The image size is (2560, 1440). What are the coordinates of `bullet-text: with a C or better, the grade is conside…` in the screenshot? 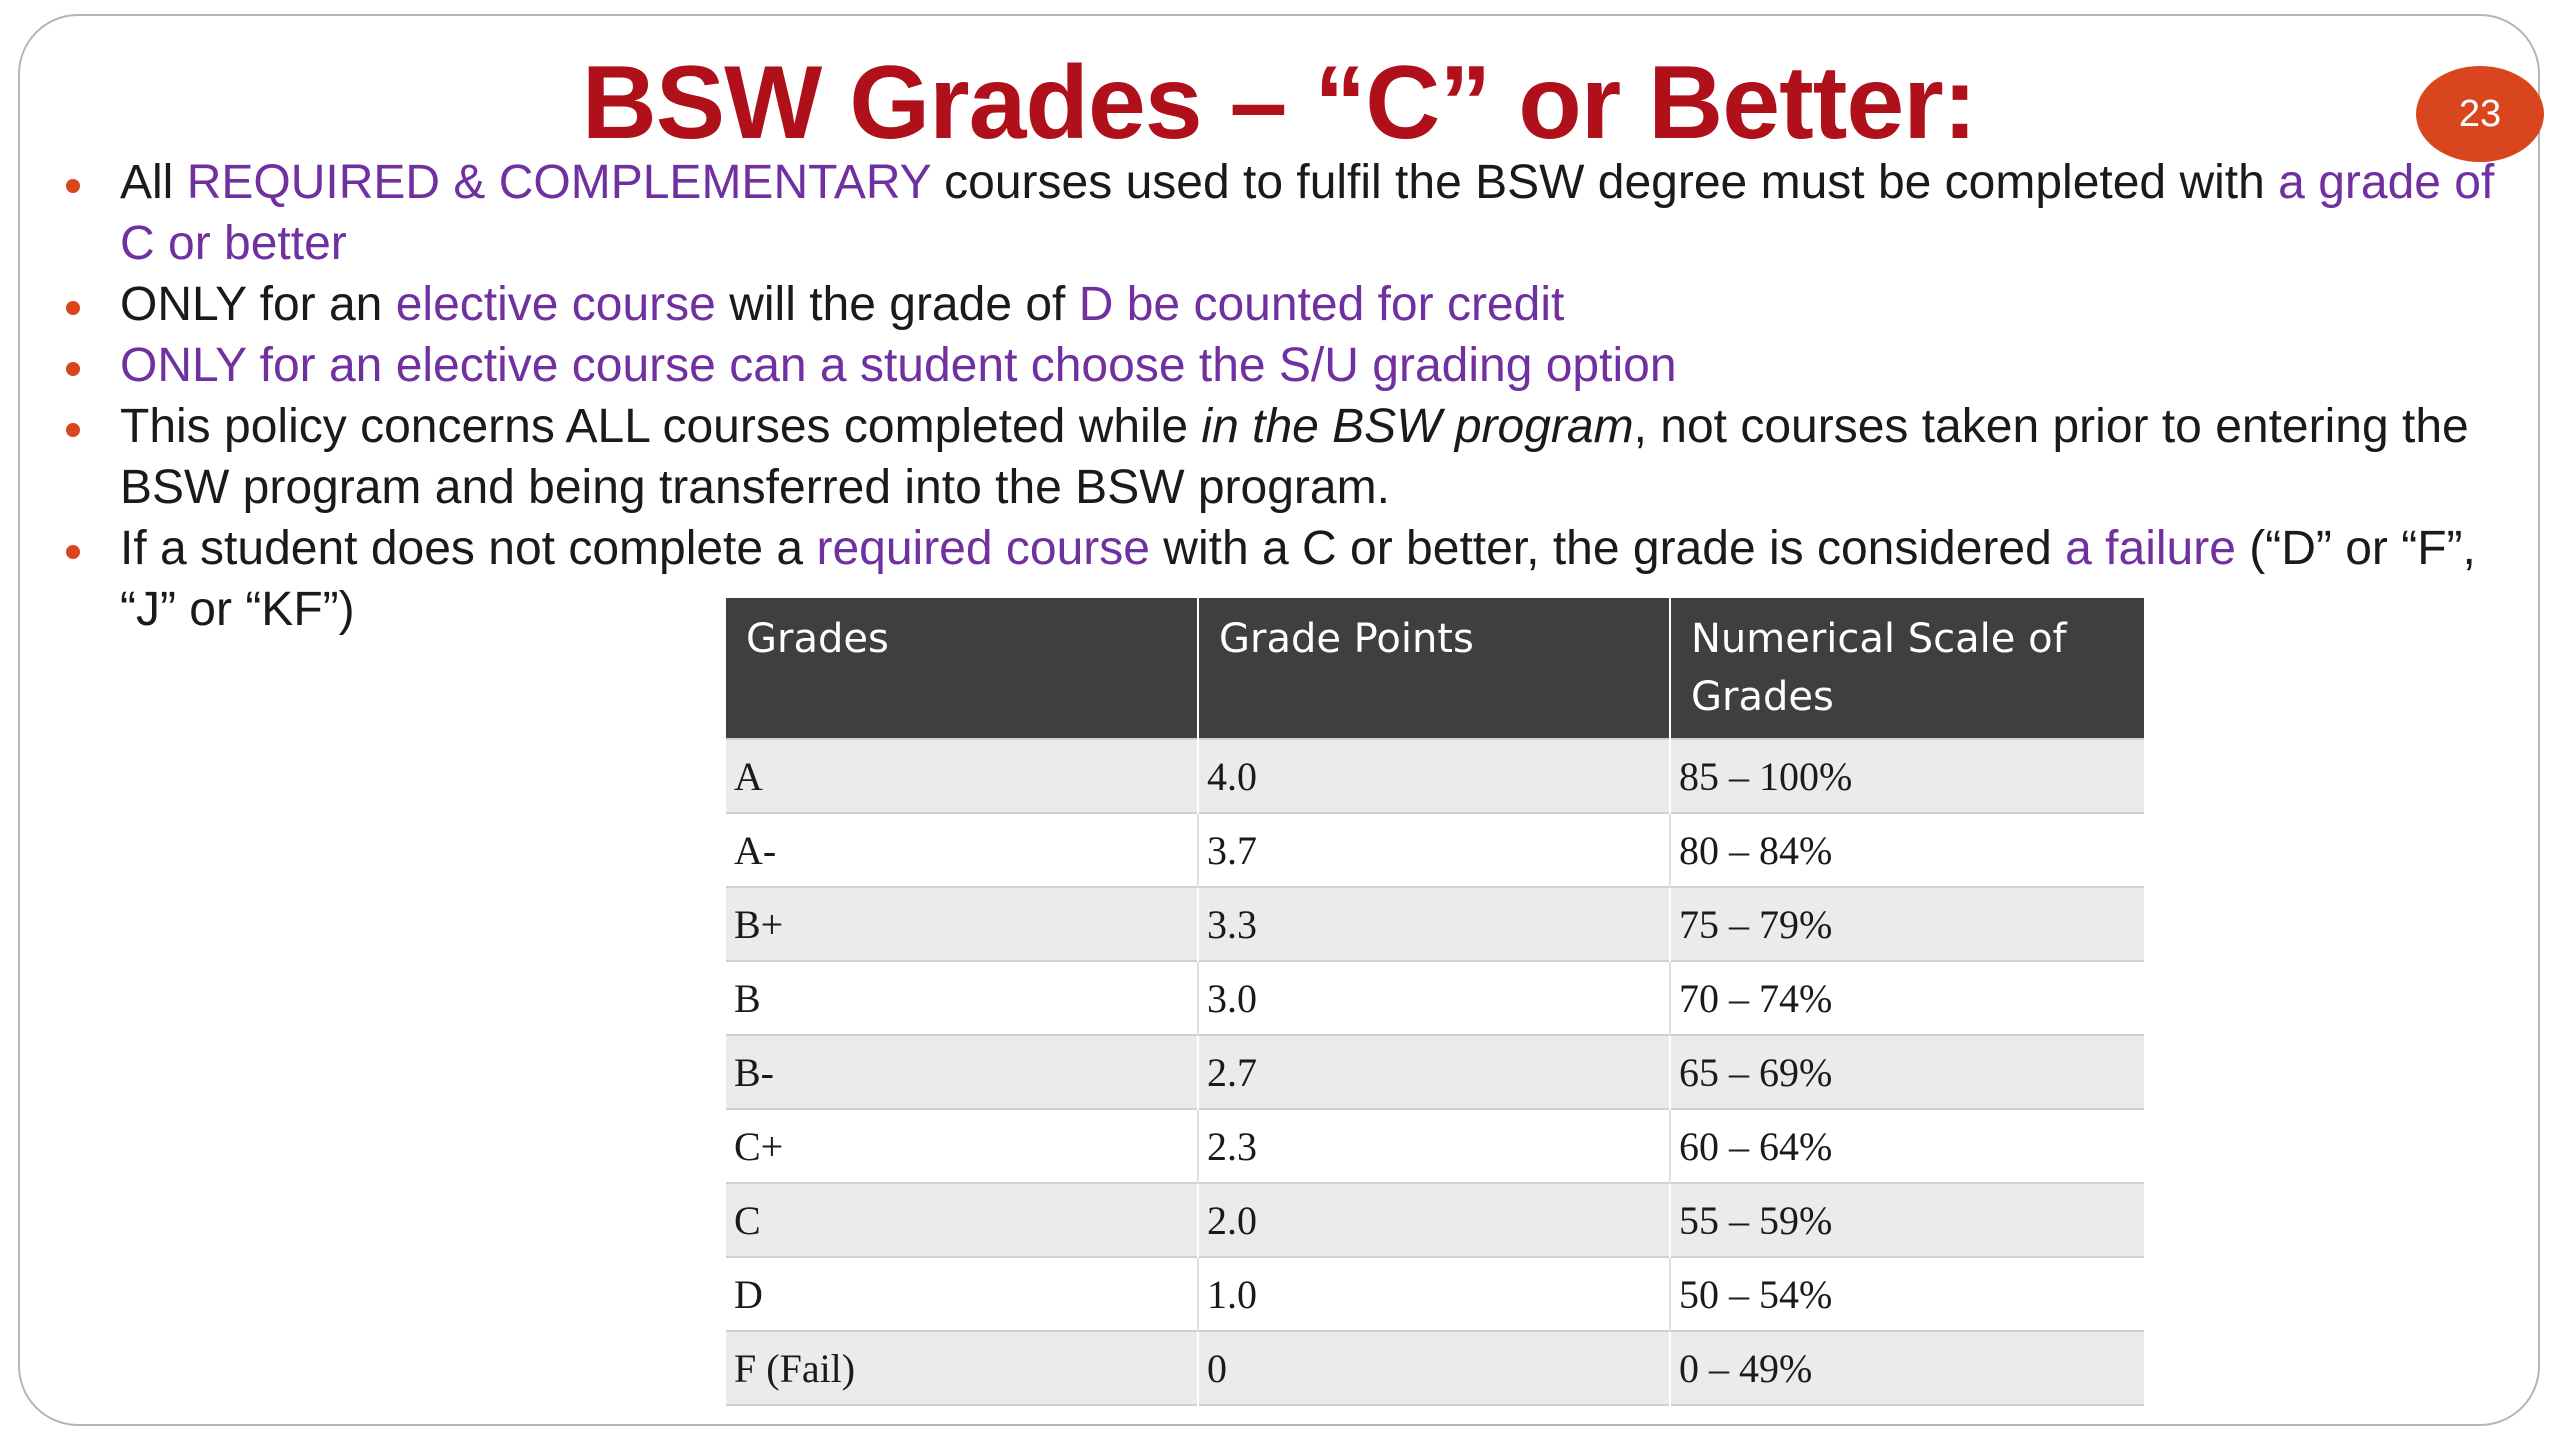 It's located at (1607, 548).